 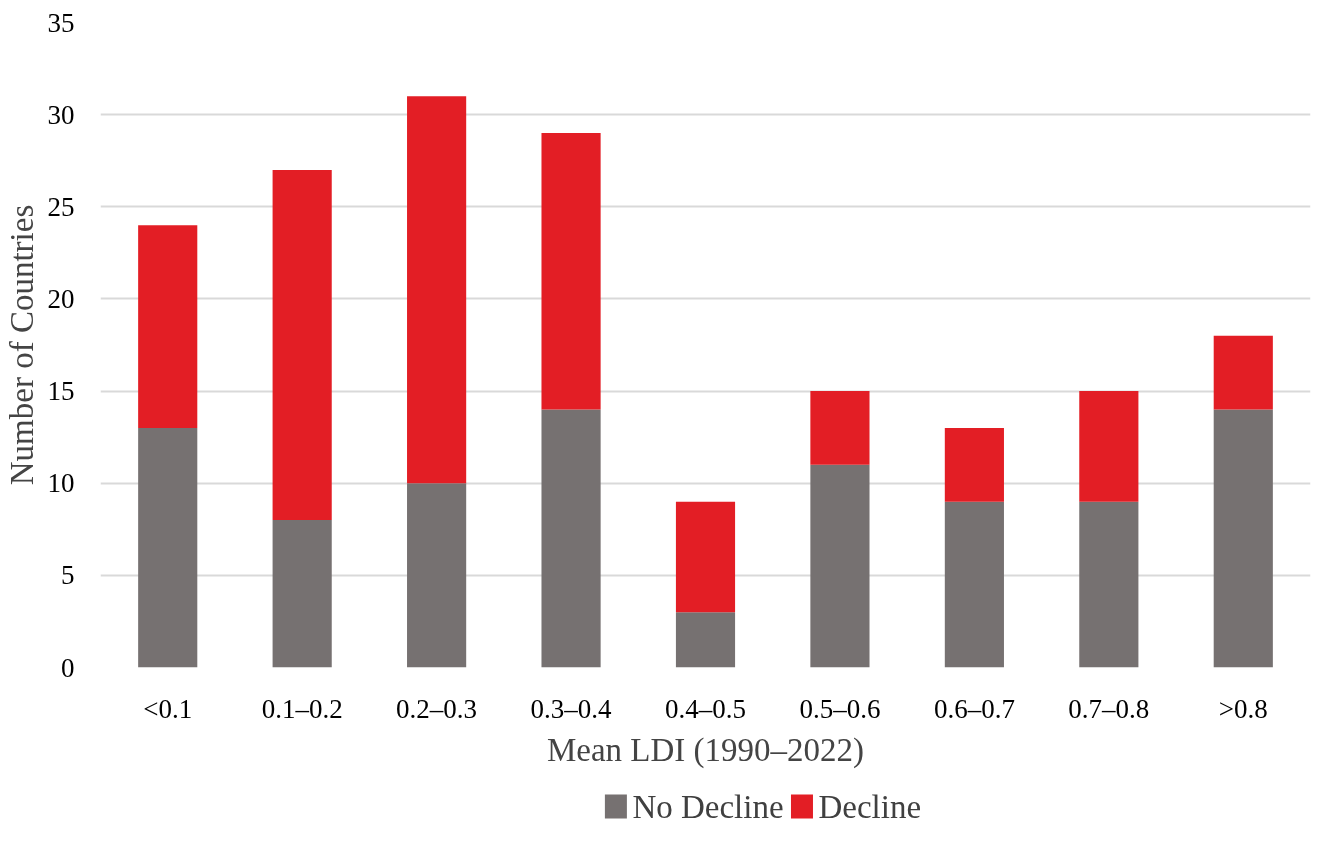 I want to click on x-tick-label: 0.2–0.3, so click(x=437, y=708).